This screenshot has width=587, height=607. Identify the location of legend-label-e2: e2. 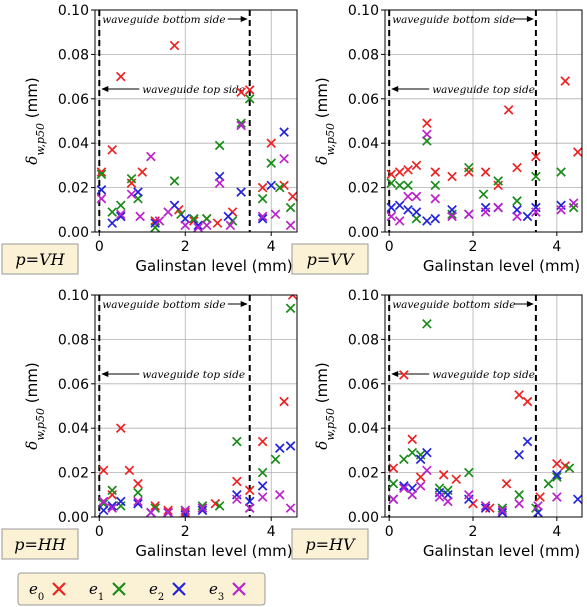
(156, 591).